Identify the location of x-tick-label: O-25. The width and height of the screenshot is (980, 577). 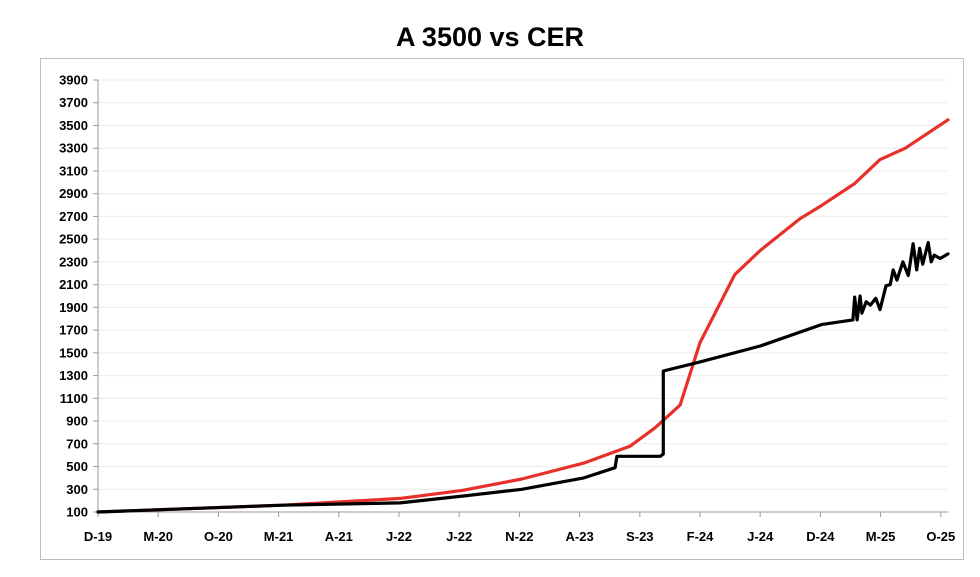
(940, 536).